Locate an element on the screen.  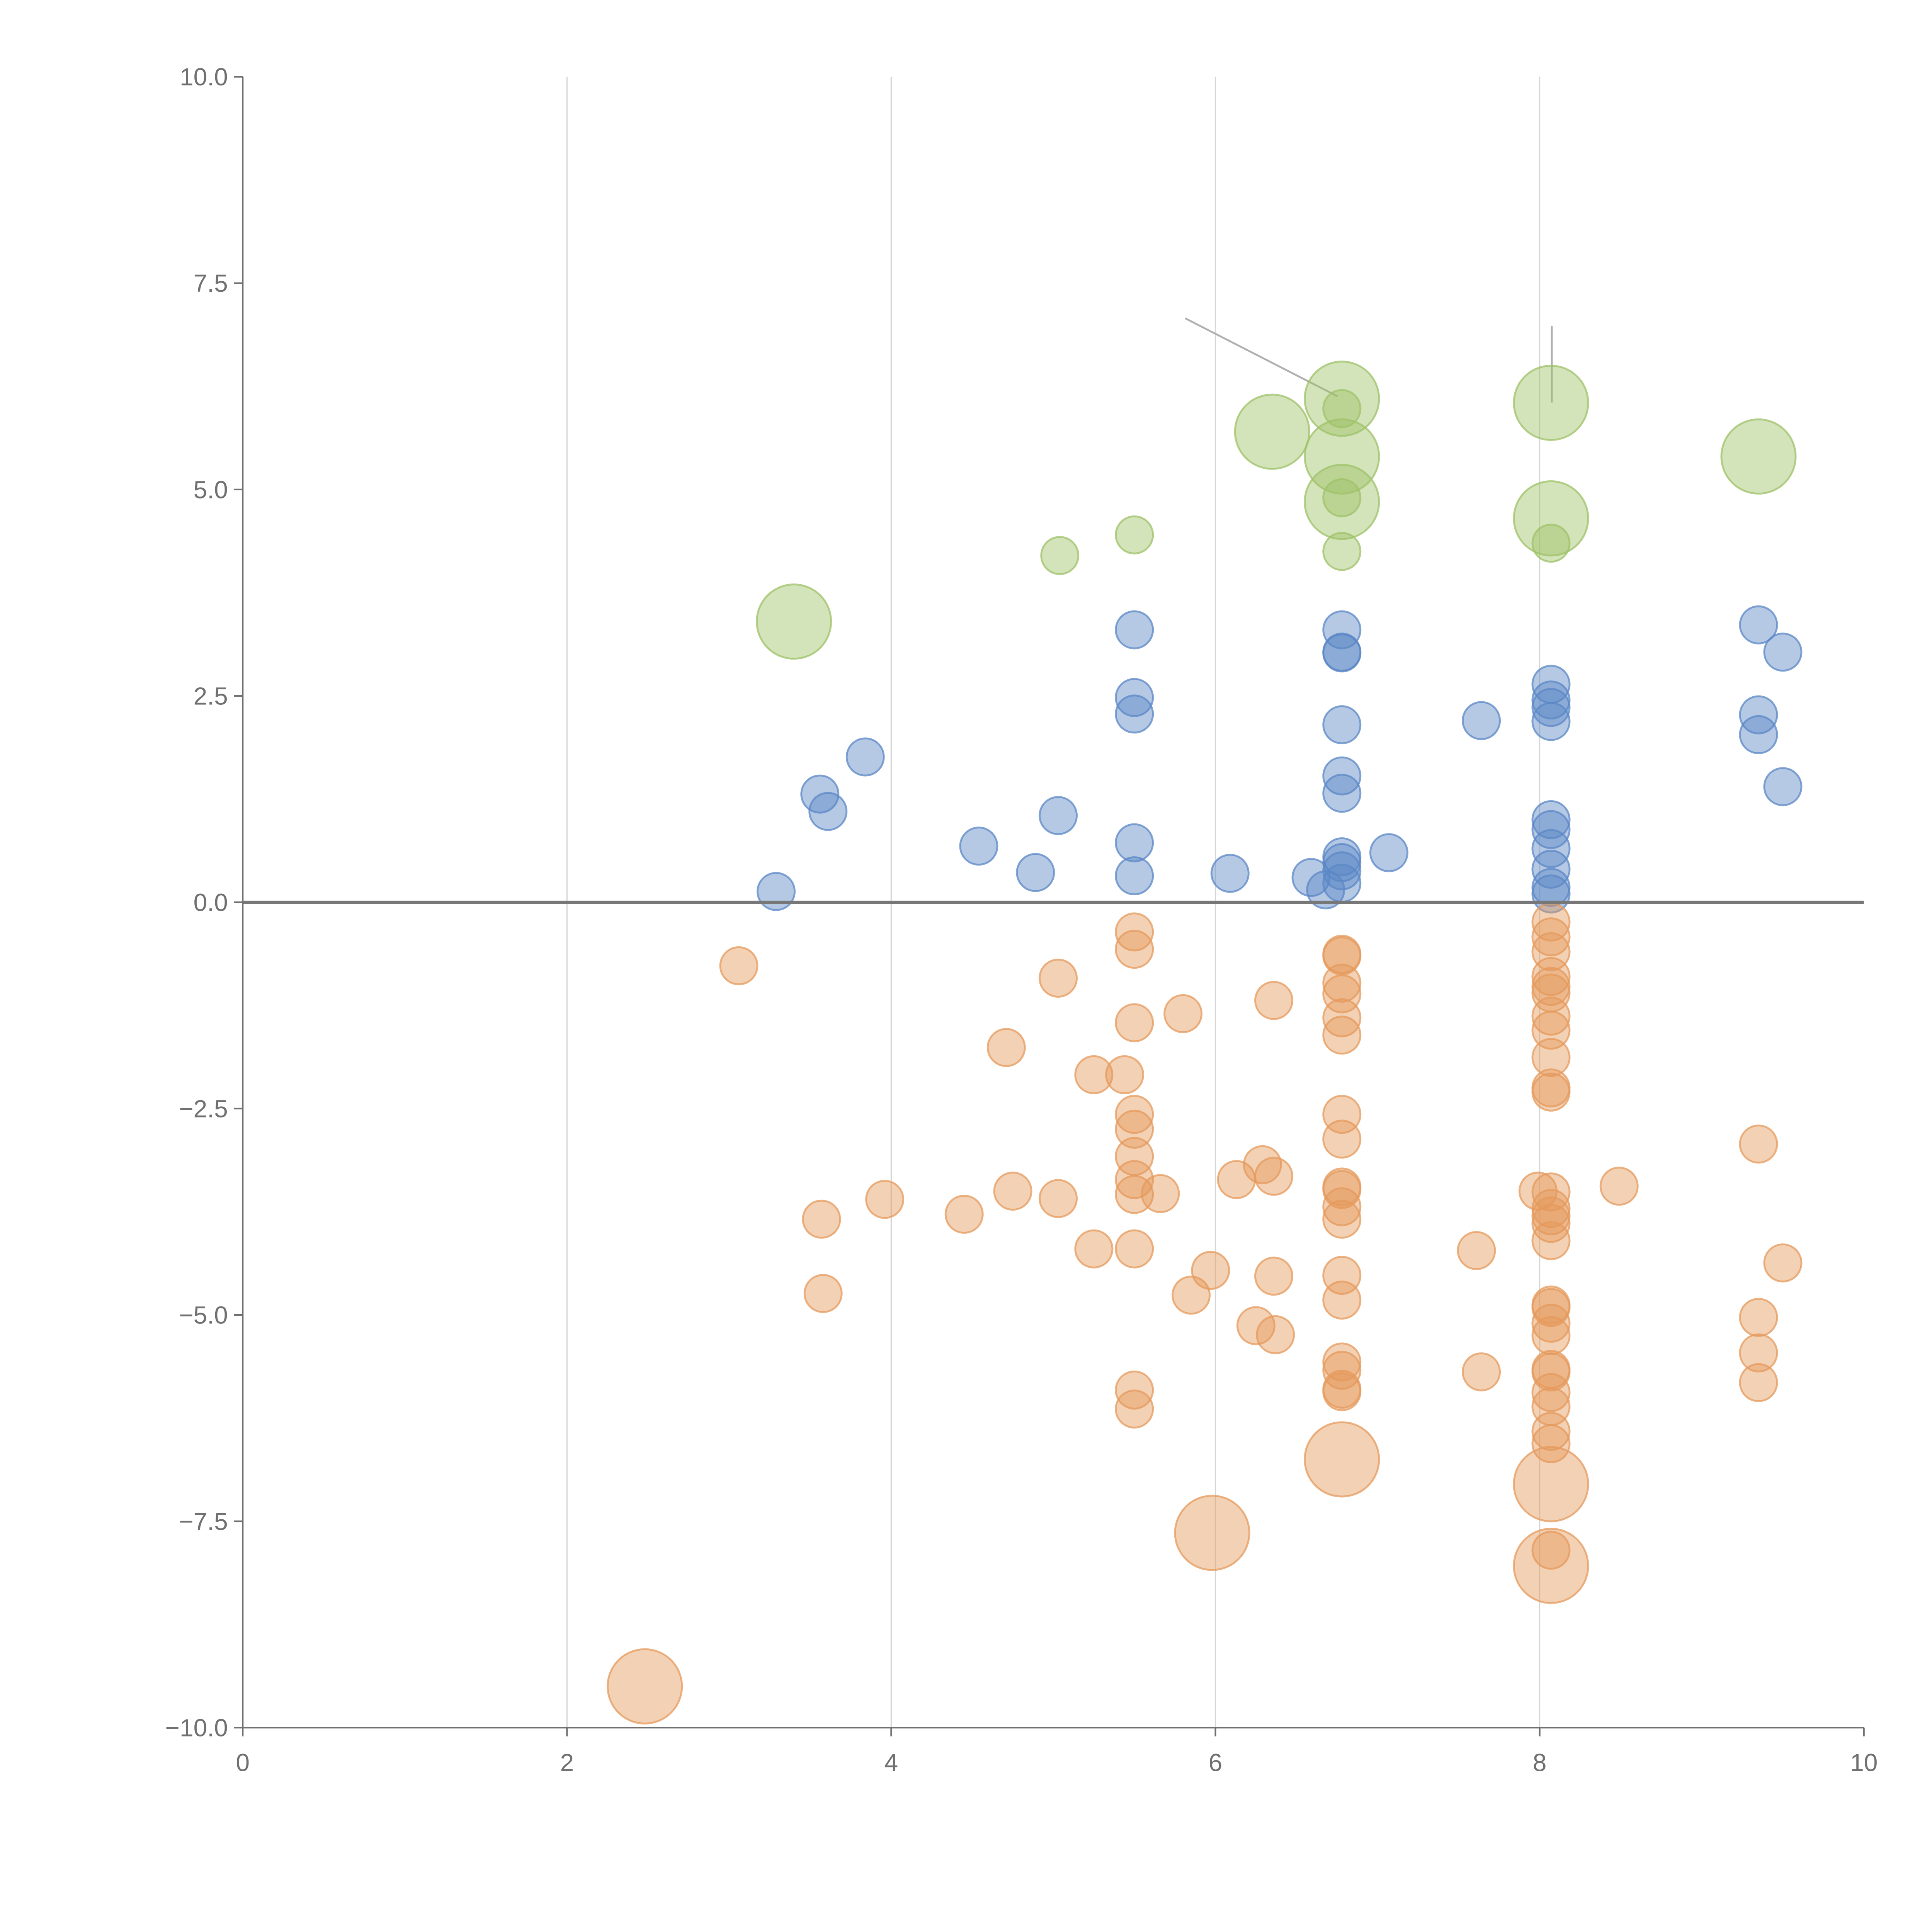
x-tick-label: 6 is located at coordinates (1216, 1762).